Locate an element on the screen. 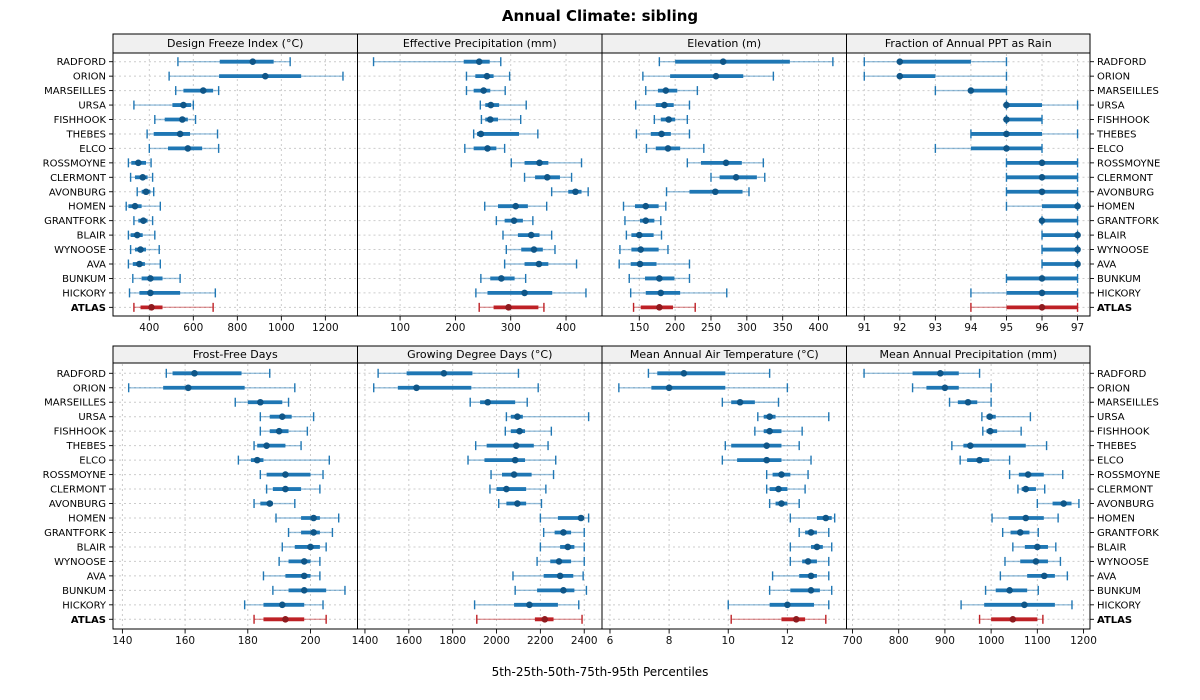 This screenshot has width=1200, height=700. site-label-right: WYNOOSE is located at coordinates (1123, 250).